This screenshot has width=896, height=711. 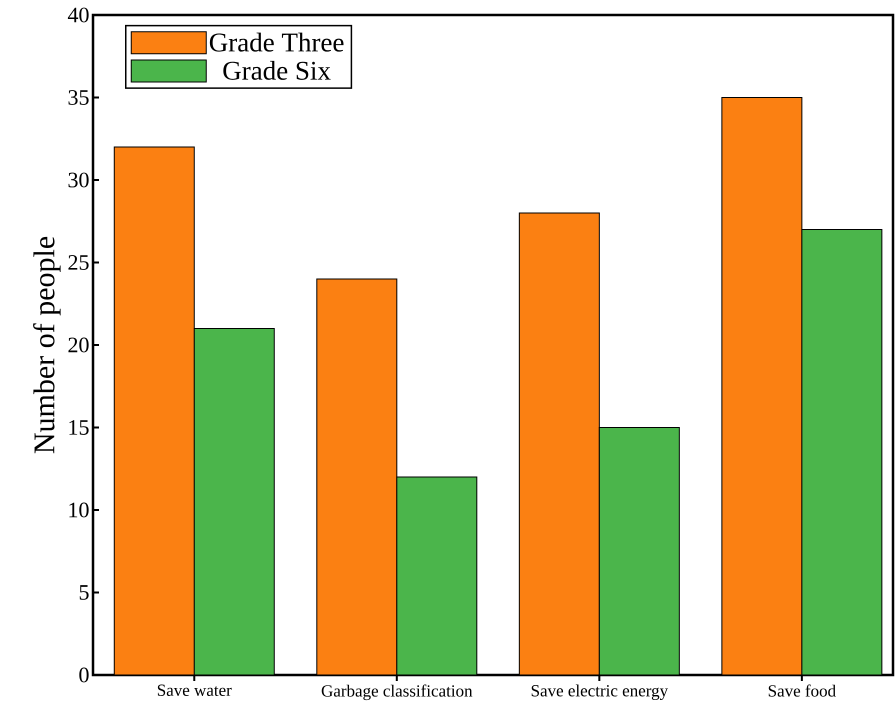 What do you see at coordinates (78, 262) in the screenshot?
I see `y-tick-label: 25` at bounding box center [78, 262].